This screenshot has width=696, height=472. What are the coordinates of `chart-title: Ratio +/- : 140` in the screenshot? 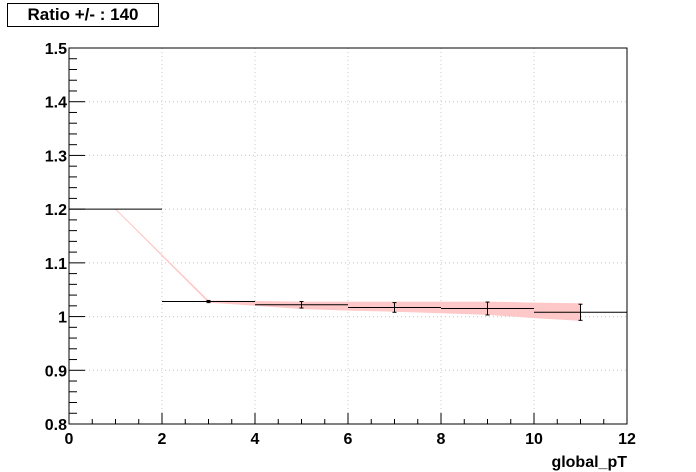 It's located at (83, 15).